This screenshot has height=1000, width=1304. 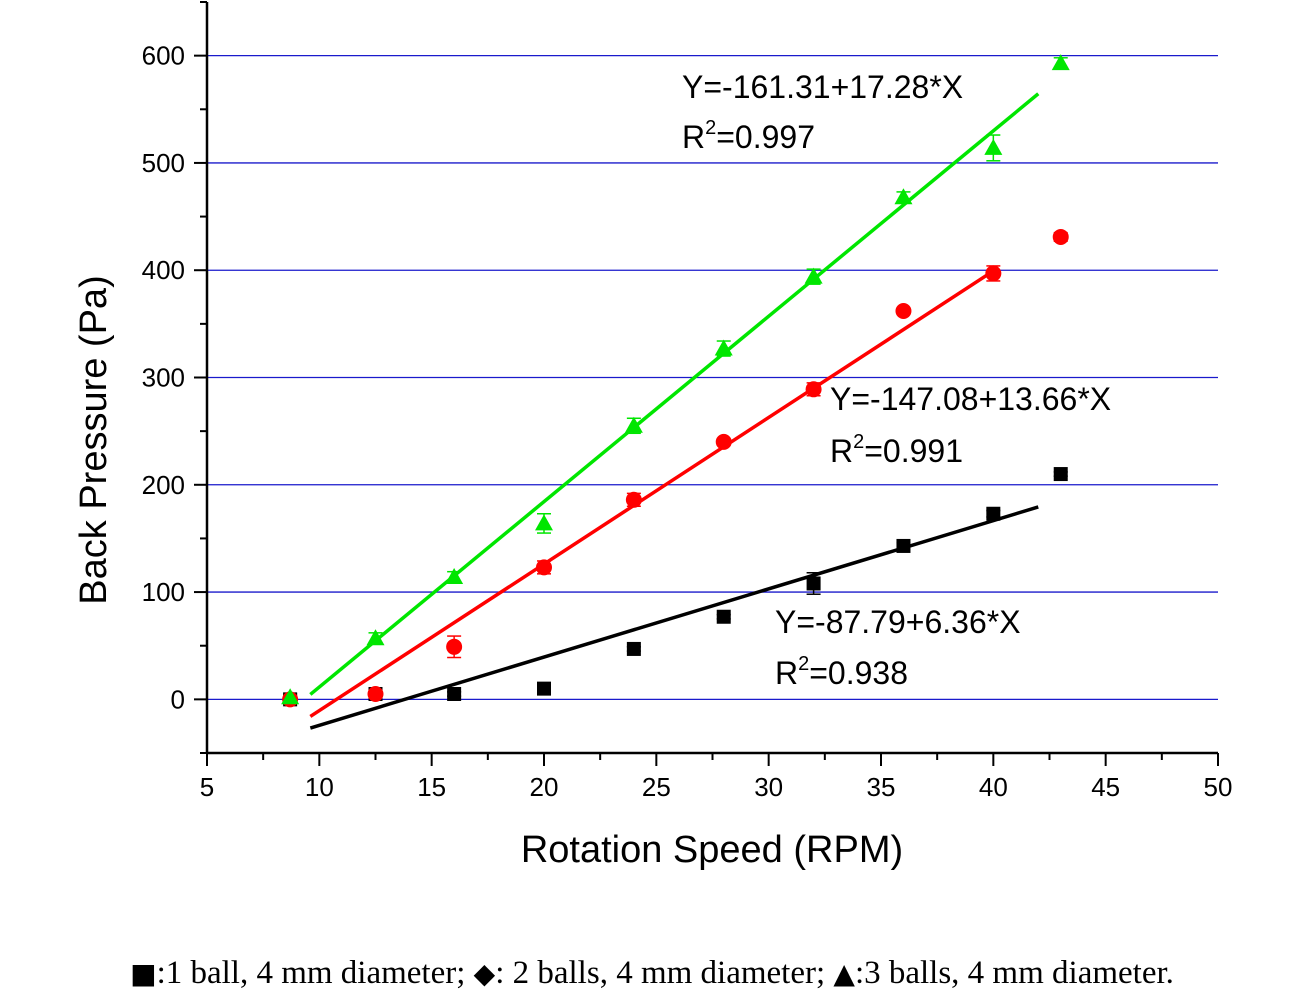 I want to click on x-tick-label-50: 50, so click(x=1218, y=787).